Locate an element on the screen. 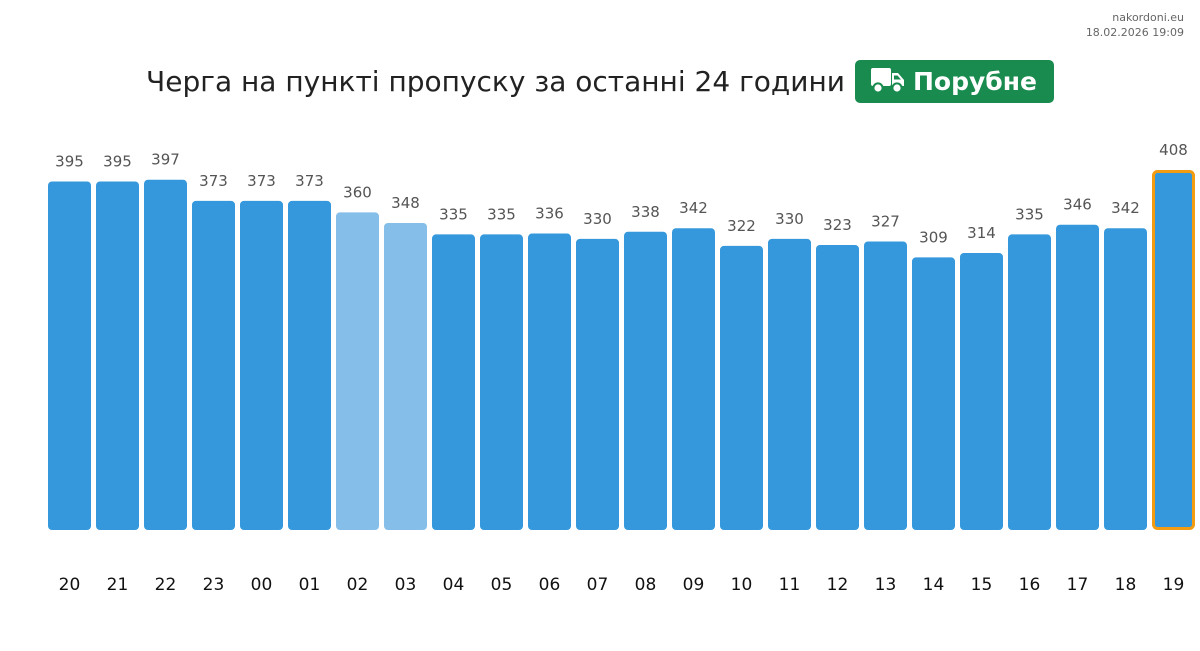 Image resolution: width=1200 pixels, height=651 pixels. value-label-22: 397 is located at coordinates (165, 160).